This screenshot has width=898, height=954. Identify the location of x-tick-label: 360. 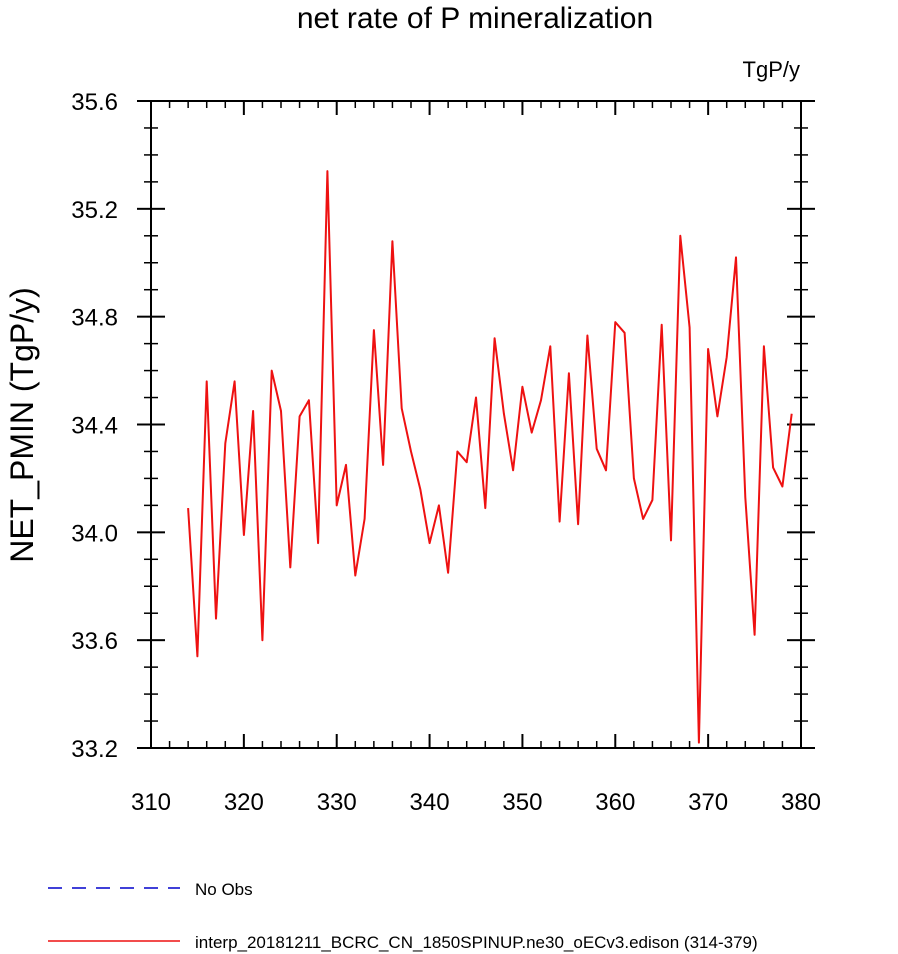
(615, 802).